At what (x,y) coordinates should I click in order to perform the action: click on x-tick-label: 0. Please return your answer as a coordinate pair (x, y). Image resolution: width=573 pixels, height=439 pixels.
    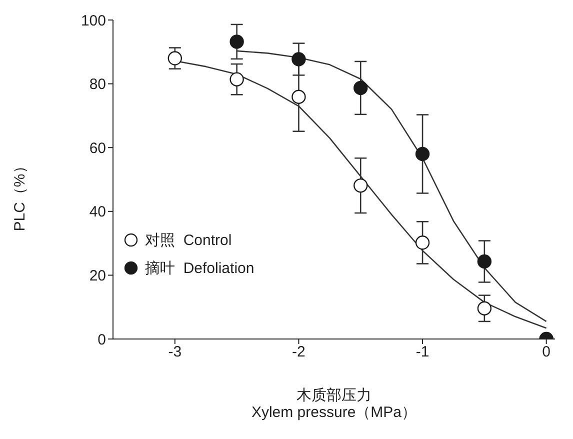
    Looking at the image, I should click on (546, 352).